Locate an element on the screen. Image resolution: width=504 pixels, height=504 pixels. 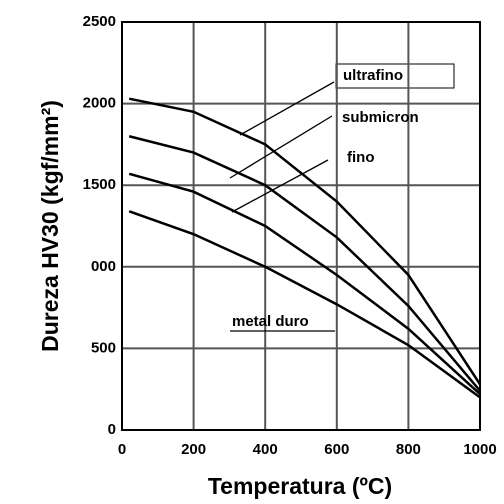
y-tick-label: 000 is located at coordinates (103, 266).